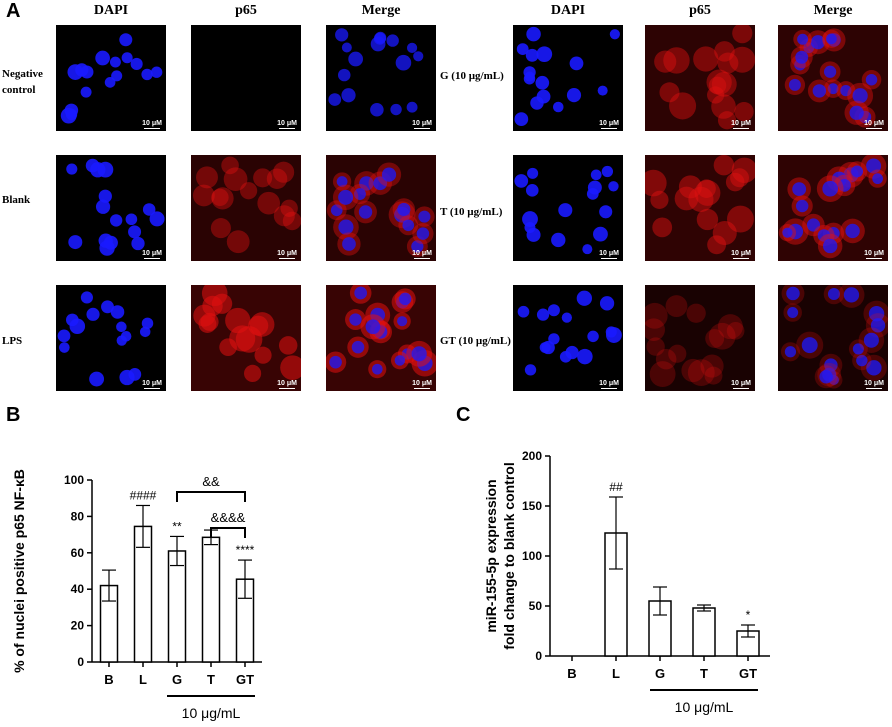 The image size is (892, 727). What do you see at coordinates (111, 10) in the screenshot?
I see `column-header-left-0: DAPI` at bounding box center [111, 10].